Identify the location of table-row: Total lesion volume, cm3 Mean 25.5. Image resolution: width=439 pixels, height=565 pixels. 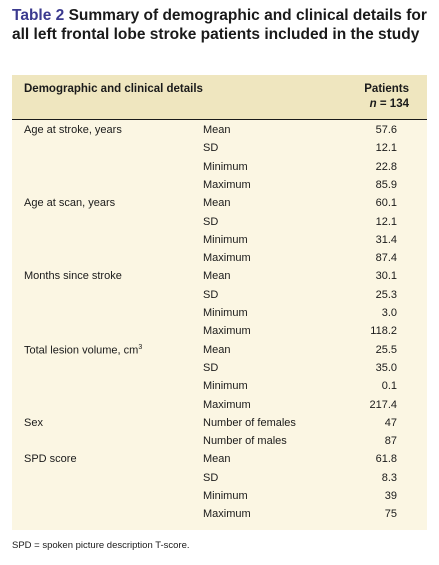
(219, 353).